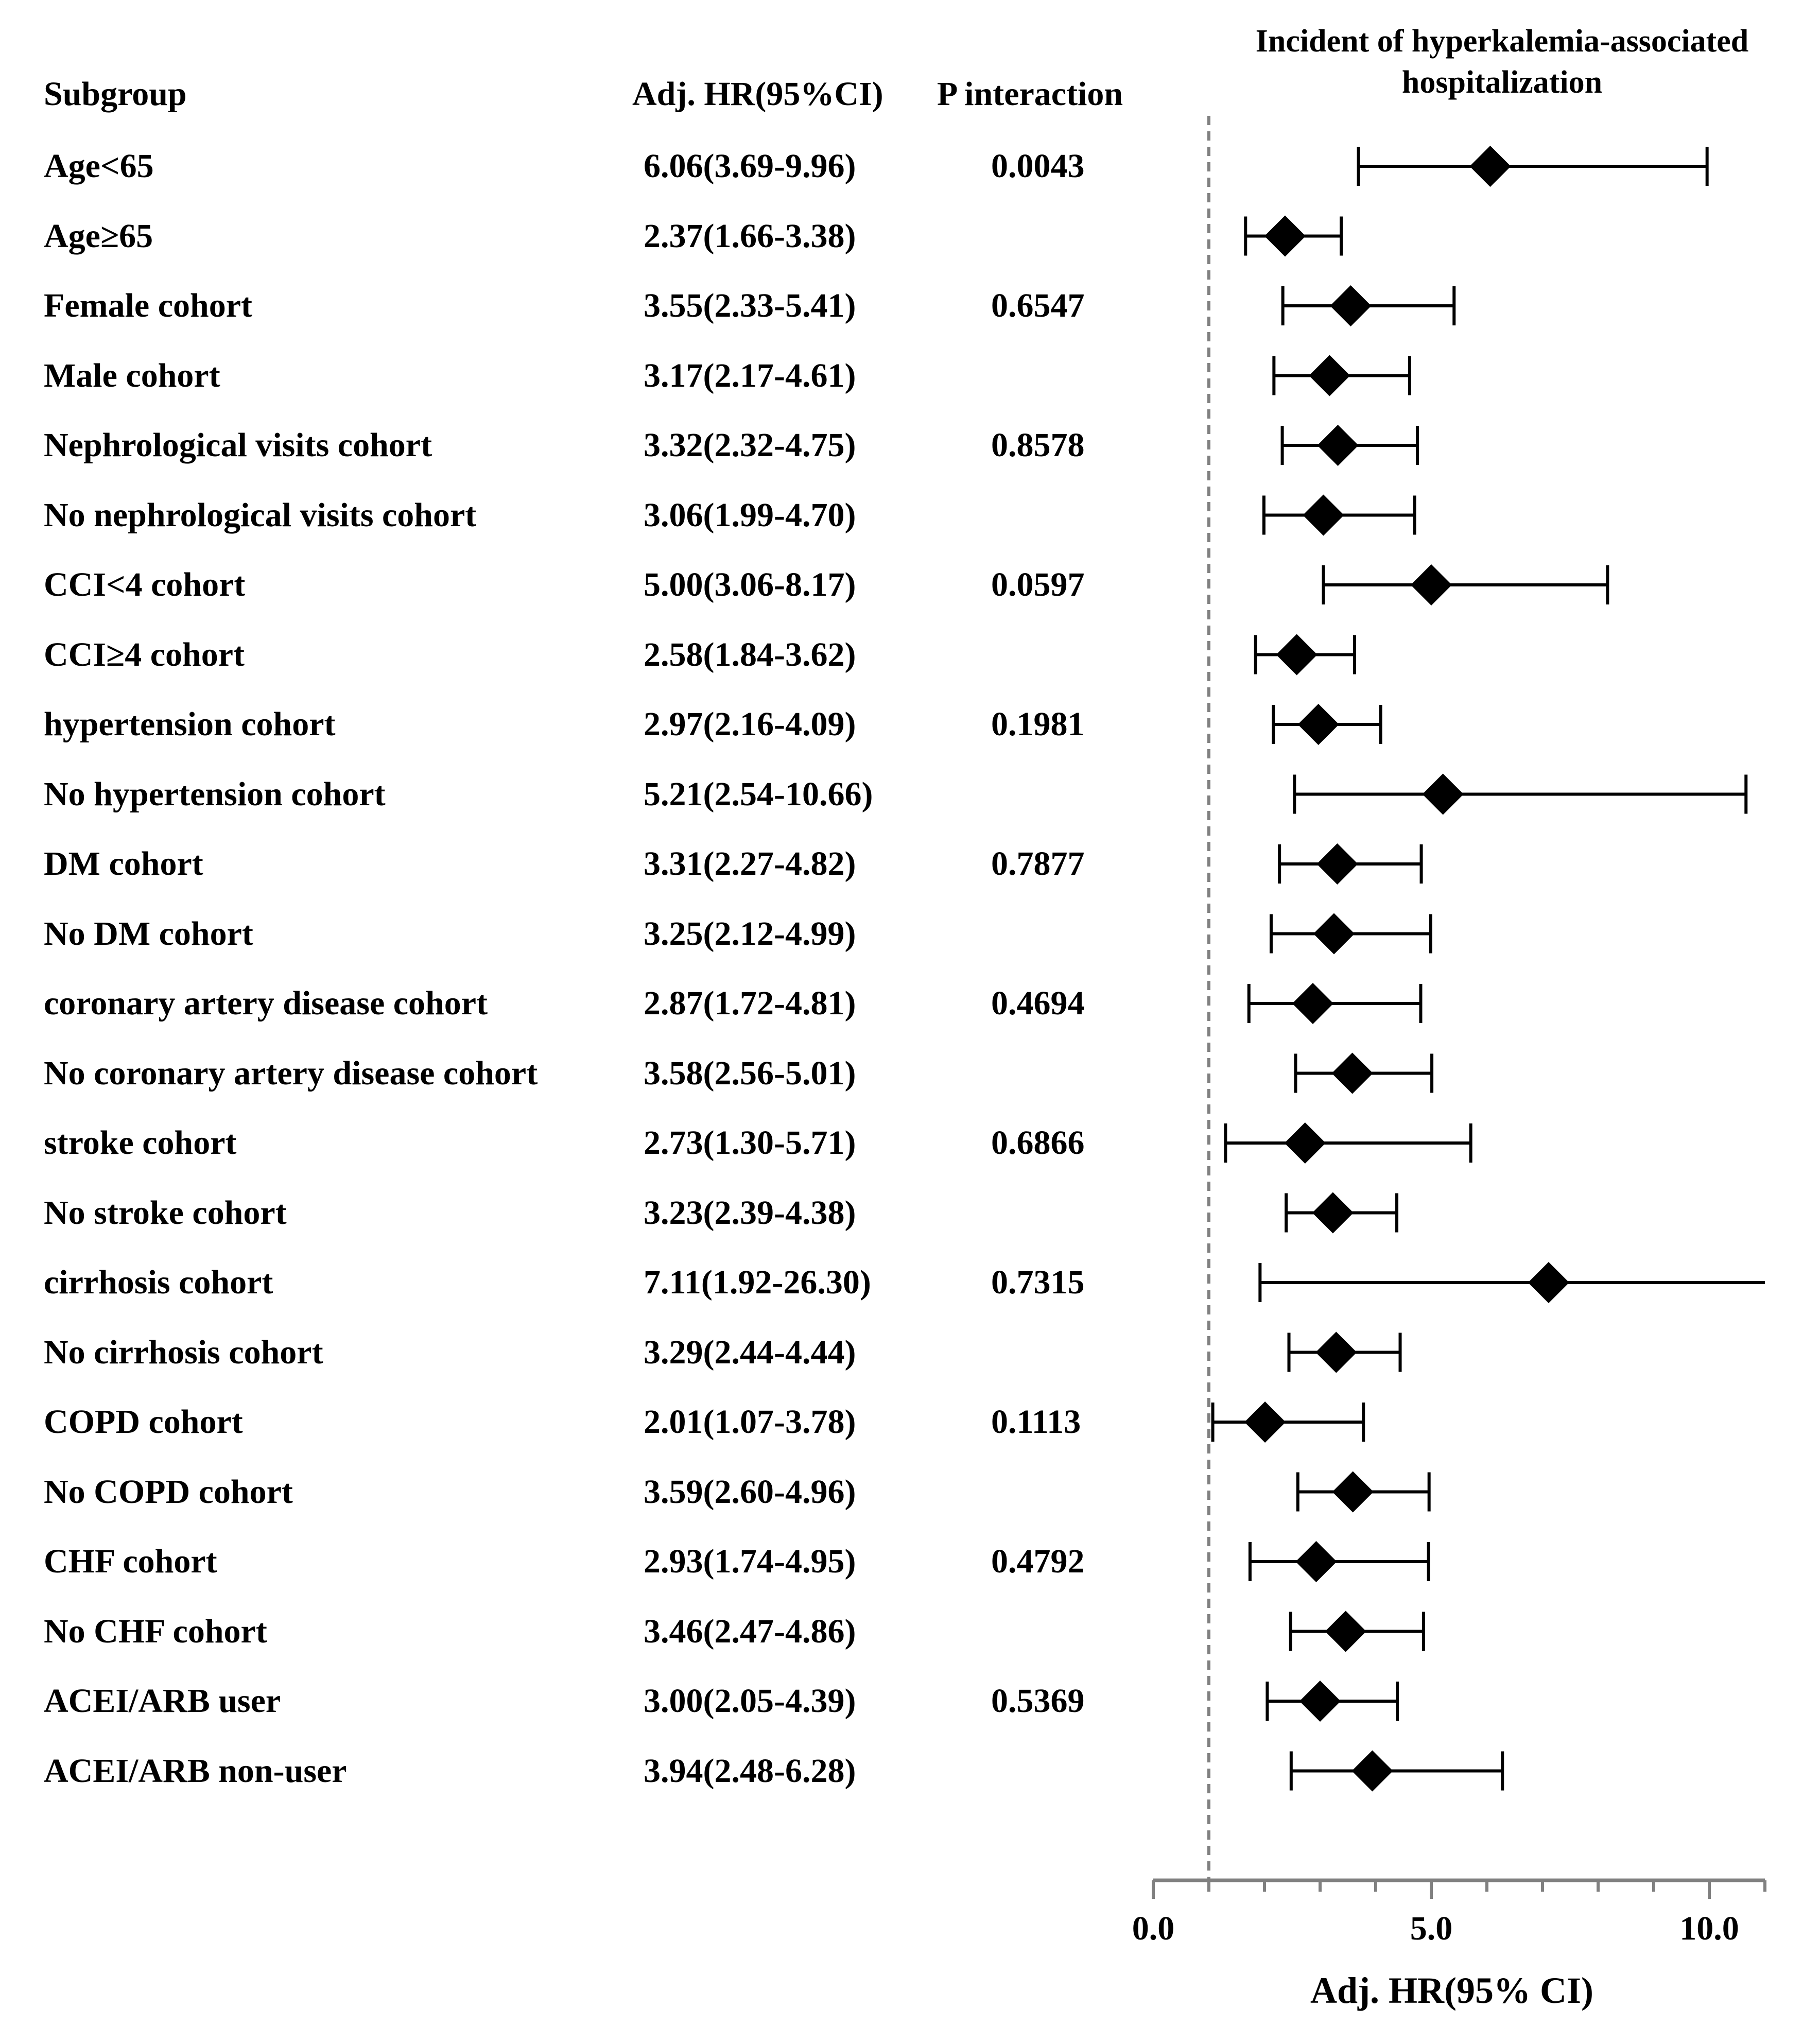 Image resolution: width=1820 pixels, height=2025 pixels. Describe the element at coordinates (1038, 1701) in the screenshot. I see `p-interaction-value: 0.5369` at that location.